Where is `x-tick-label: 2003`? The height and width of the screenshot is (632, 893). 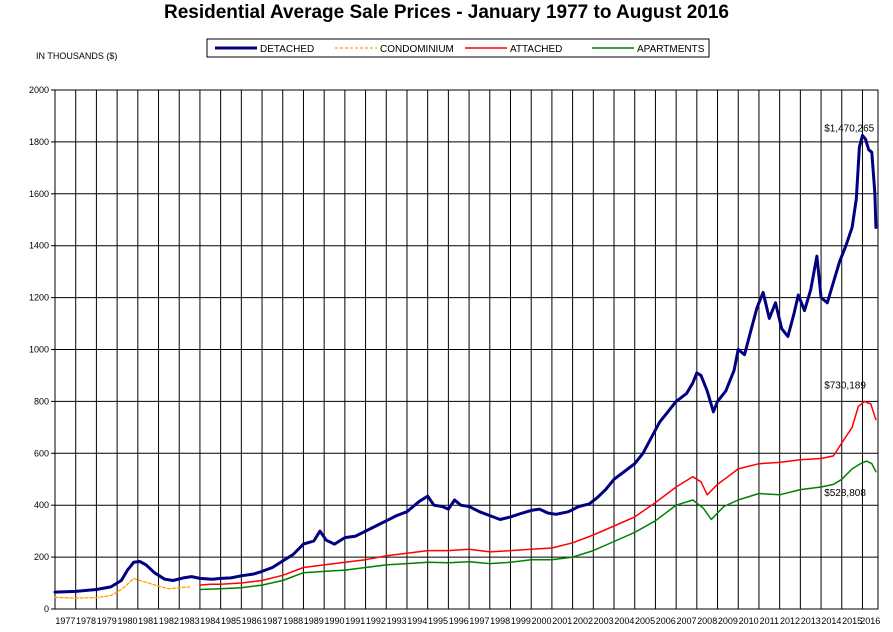
x-tick-label: 2003 is located at coordinates (604, 621).